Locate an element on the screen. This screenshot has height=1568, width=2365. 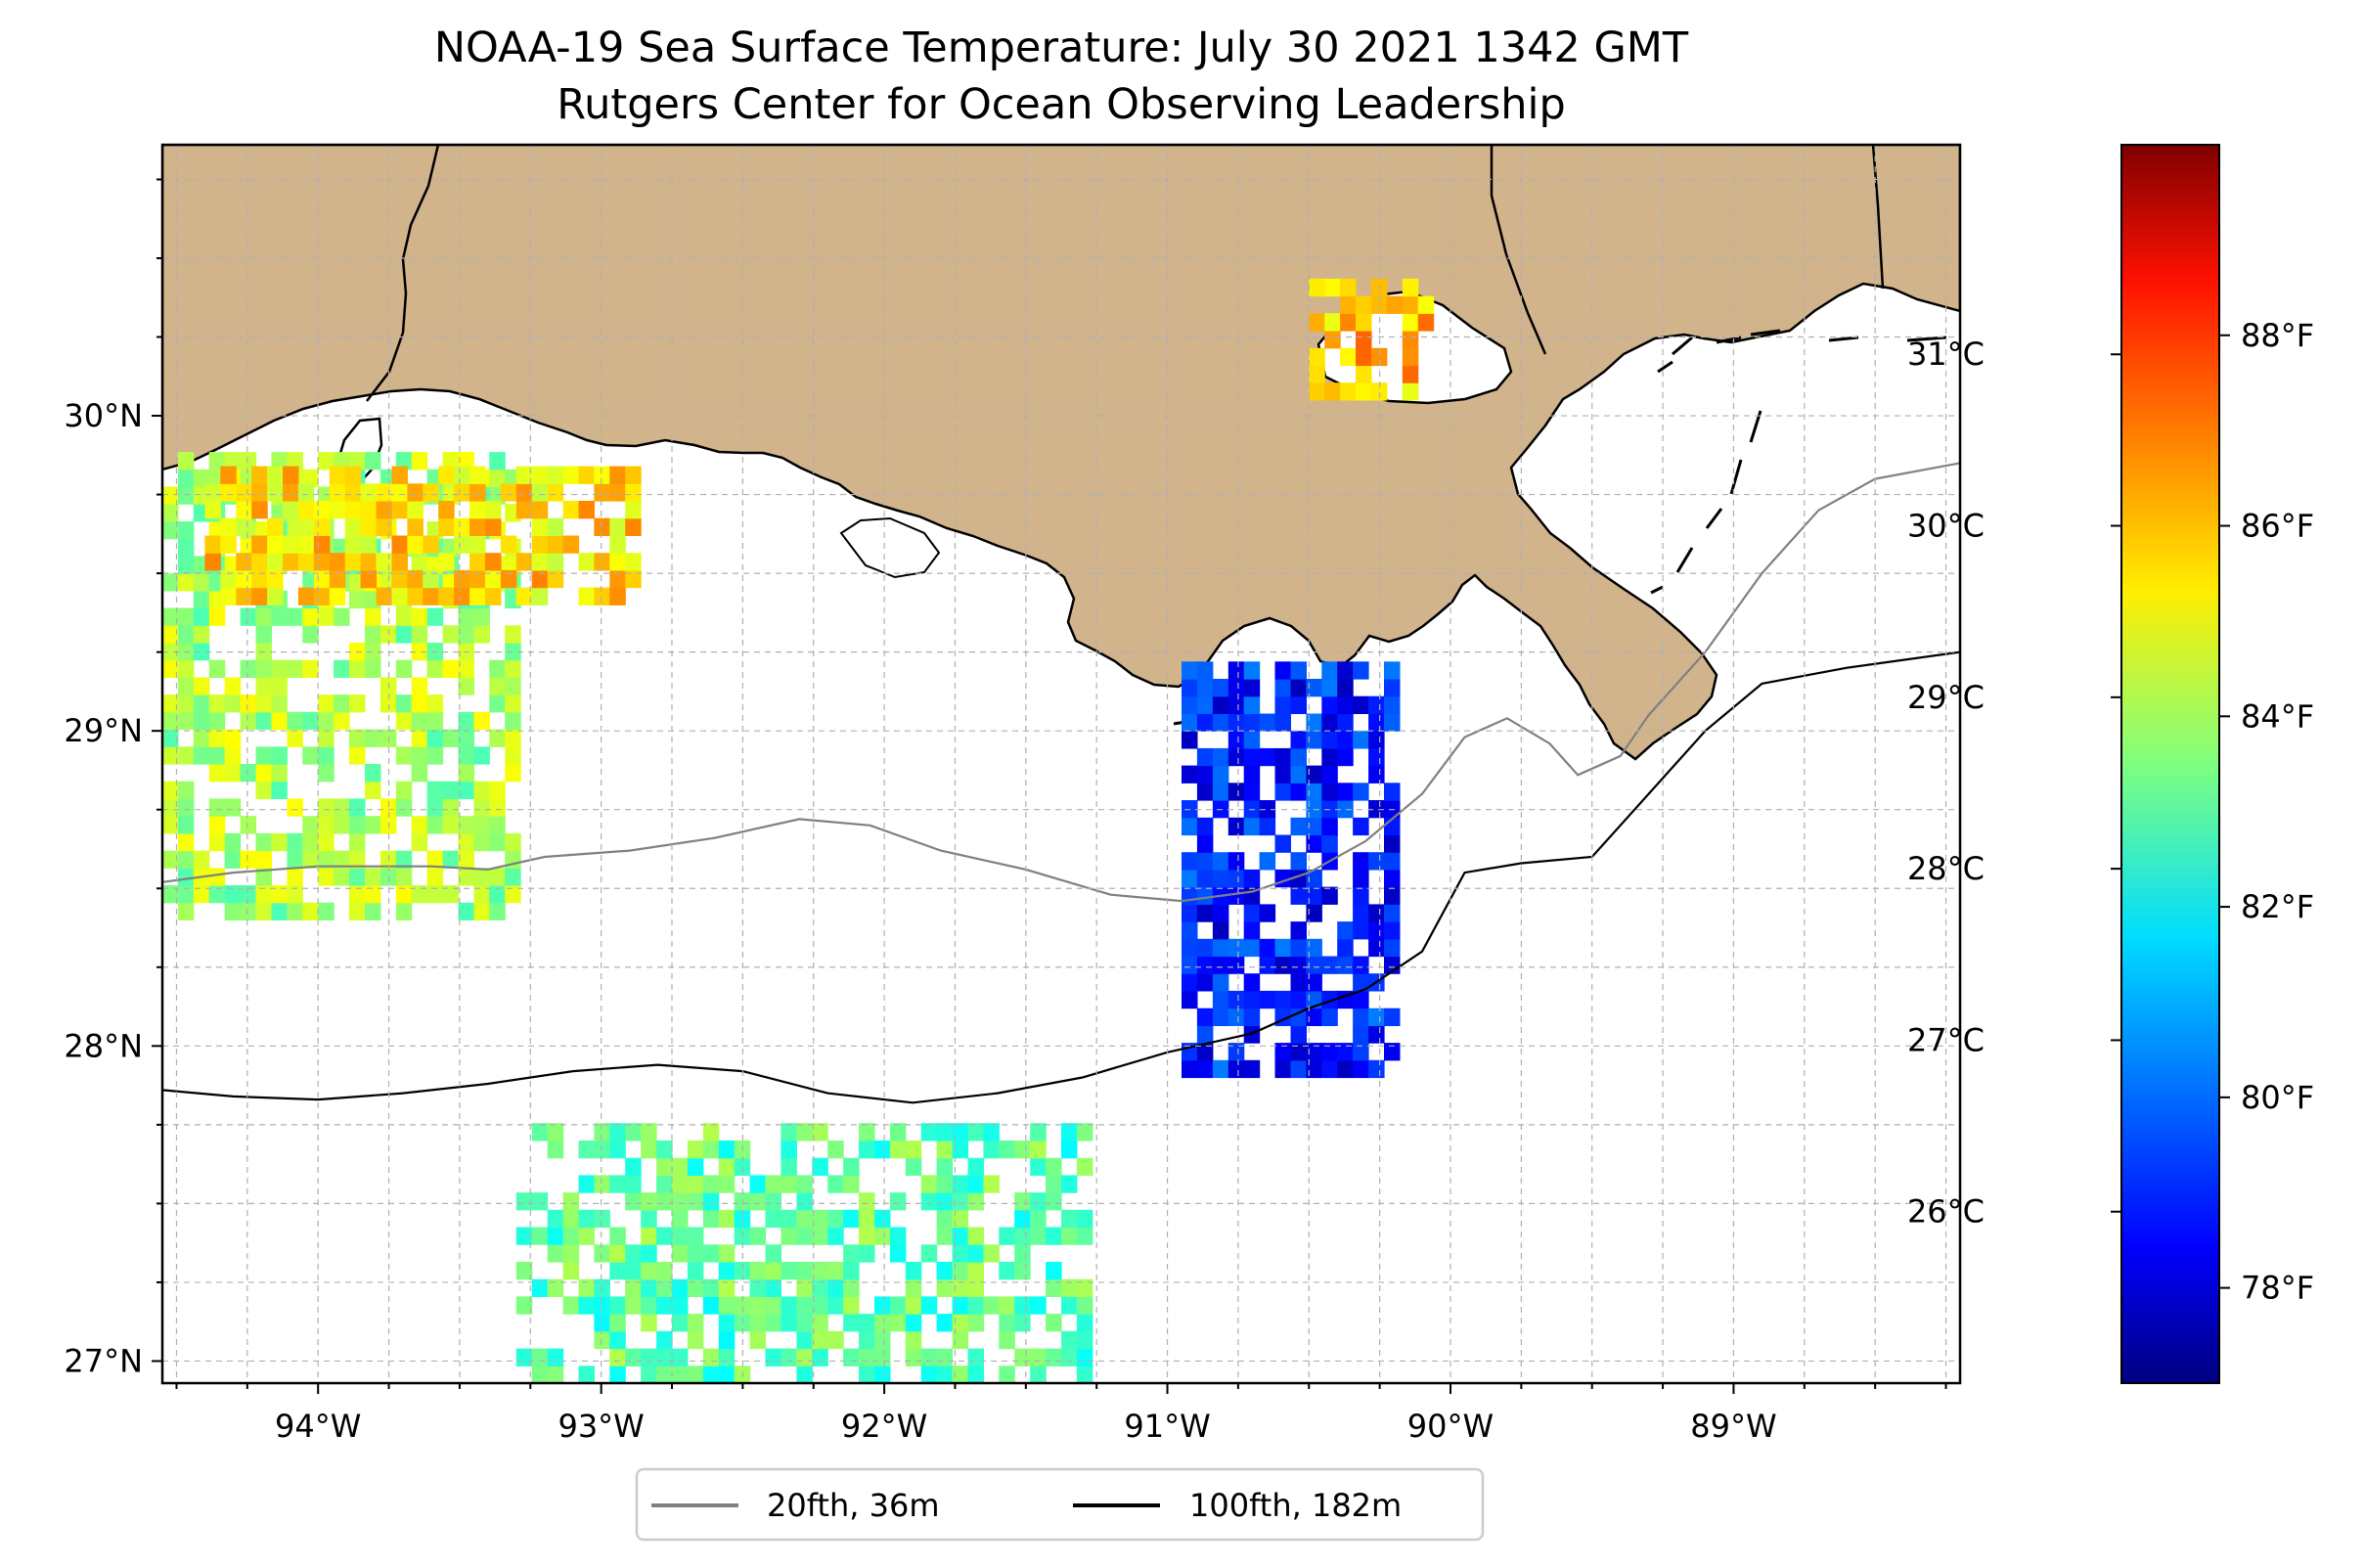
y-tick-label: 28°N is located at coordinates (103, 1045).